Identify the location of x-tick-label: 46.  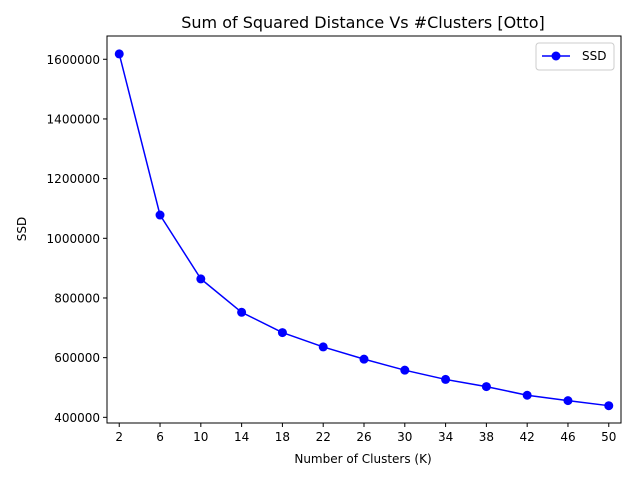
(567, 437).